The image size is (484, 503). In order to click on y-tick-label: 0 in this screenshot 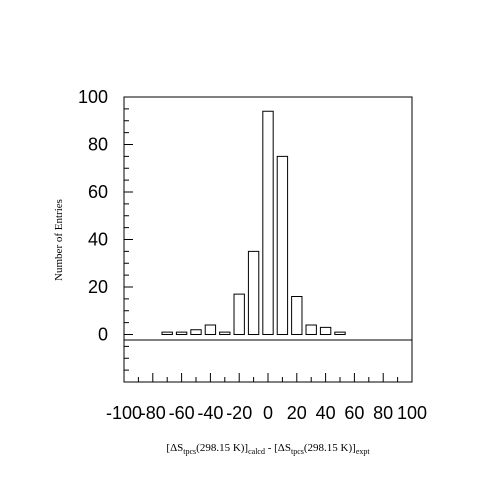, I will do `click(103, 335)`.